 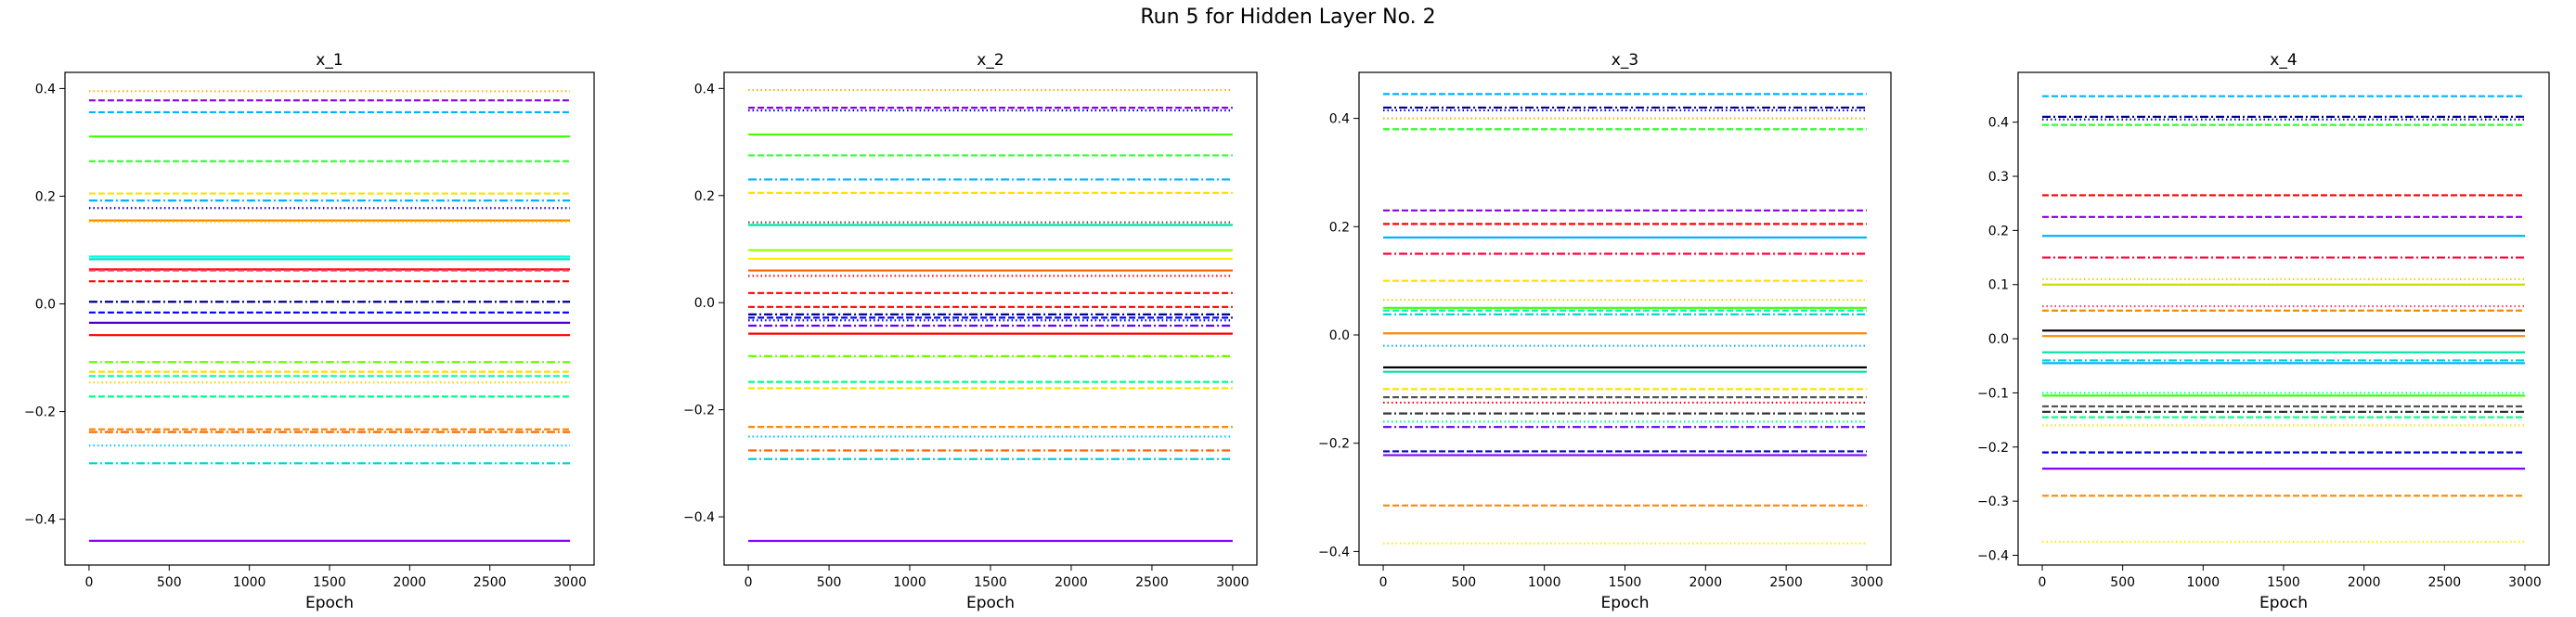 What do you see at coordinates (2283, 60) in the screenshot?
I see `subplot-title: x_4` at bounding box center [2283, 60].